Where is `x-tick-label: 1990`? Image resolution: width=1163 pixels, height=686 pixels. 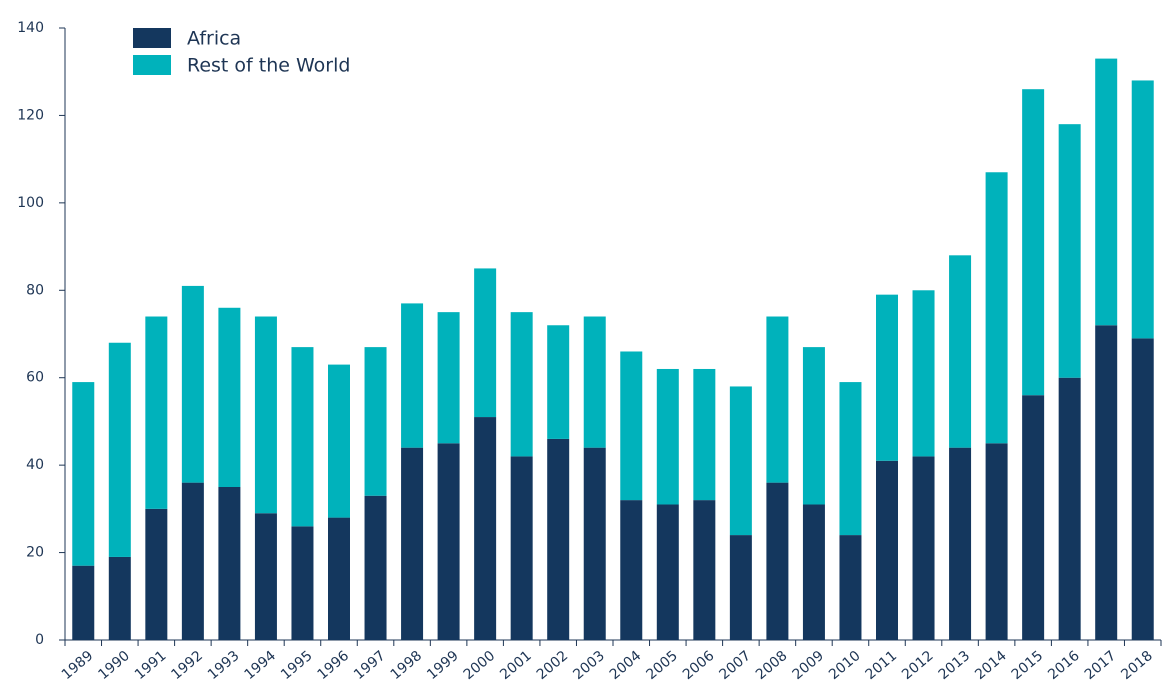
x-tick-label: 1990 is located at coordinates (114, 665).